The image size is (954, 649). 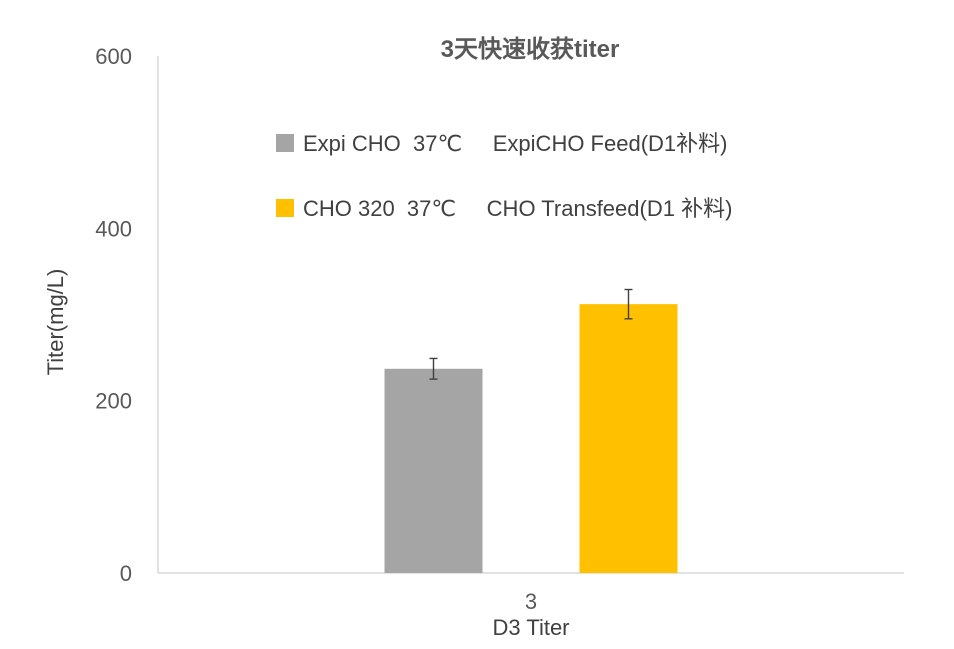 What do you see at coordinates (113, 315) in the screenshot?
I see `y-tick-labels: 0 200 400 600` at bounding box center [113, 315].